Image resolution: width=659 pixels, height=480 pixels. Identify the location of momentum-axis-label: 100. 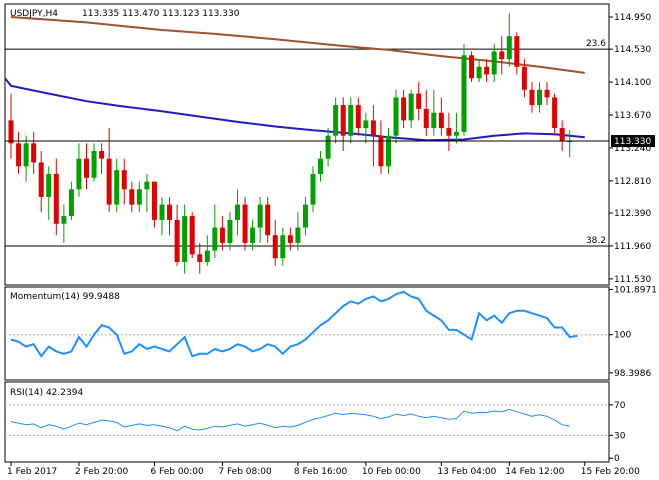
(622, 336).